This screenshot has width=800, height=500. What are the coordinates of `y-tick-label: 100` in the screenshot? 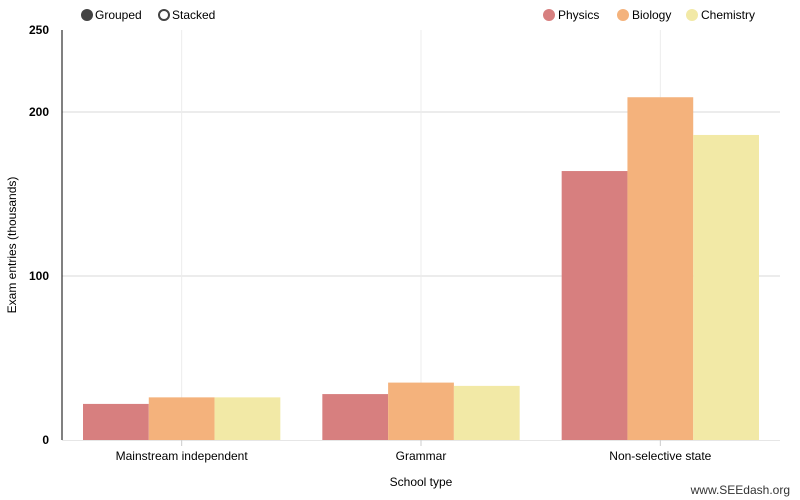 It's located at (39, 276).